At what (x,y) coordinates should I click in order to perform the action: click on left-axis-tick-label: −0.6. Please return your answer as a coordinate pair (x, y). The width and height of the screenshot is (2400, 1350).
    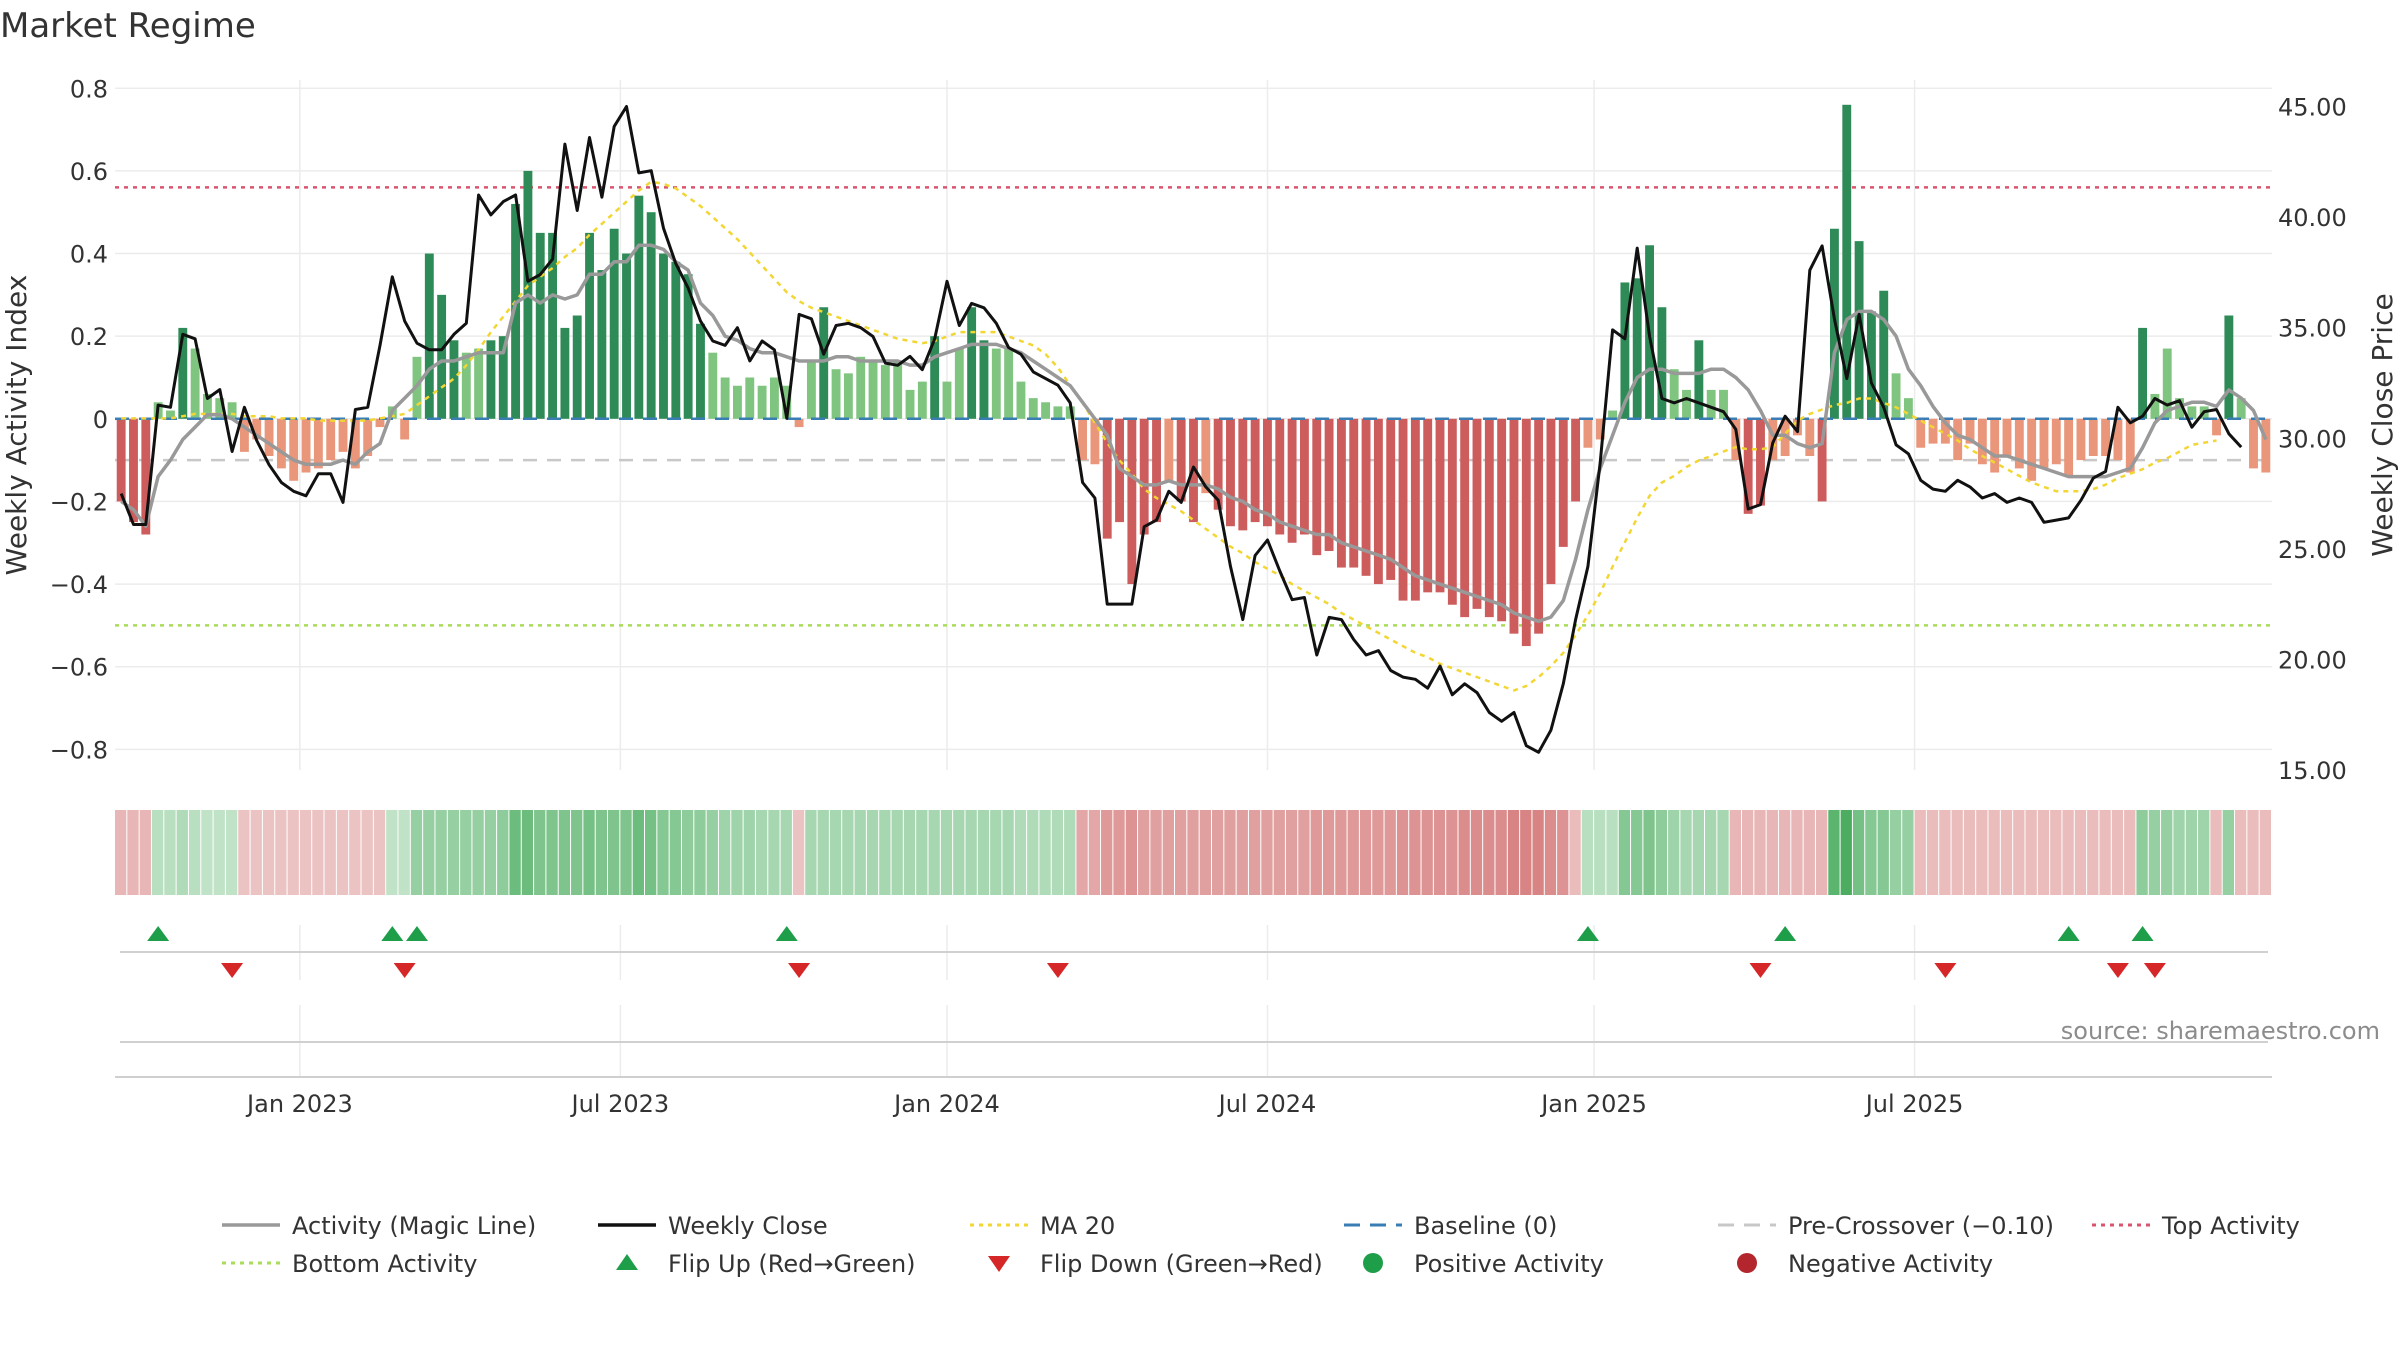
    Looking at the image, I should click on (79, 668).